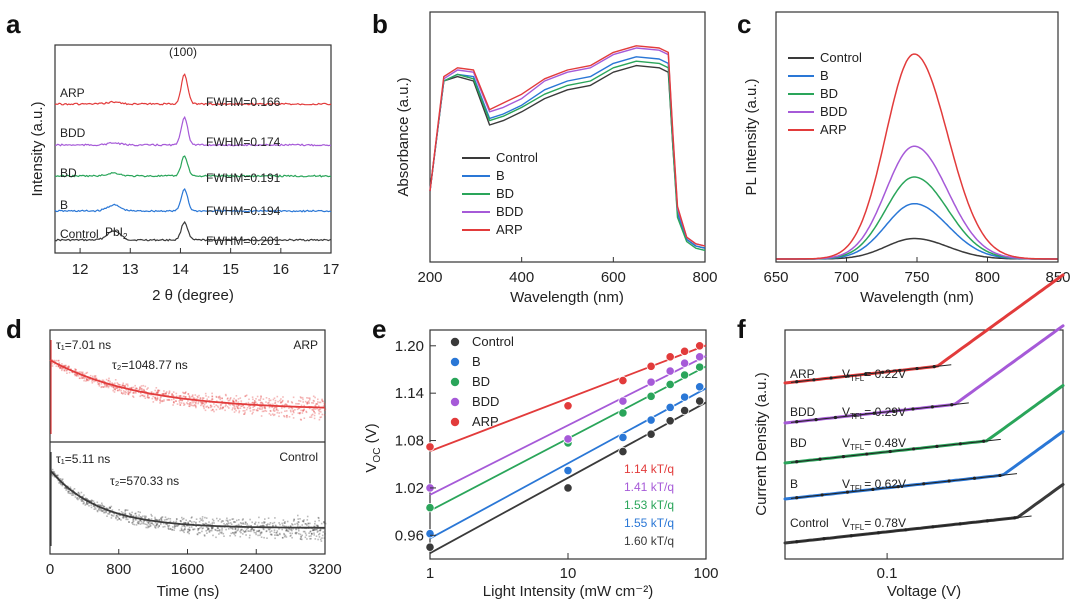 Image resolution: width=1080 pixels, height=603 pixels. Describe the element at coordinates (568, 406) in the screenshot. I see `voc-point-arp` at that location.